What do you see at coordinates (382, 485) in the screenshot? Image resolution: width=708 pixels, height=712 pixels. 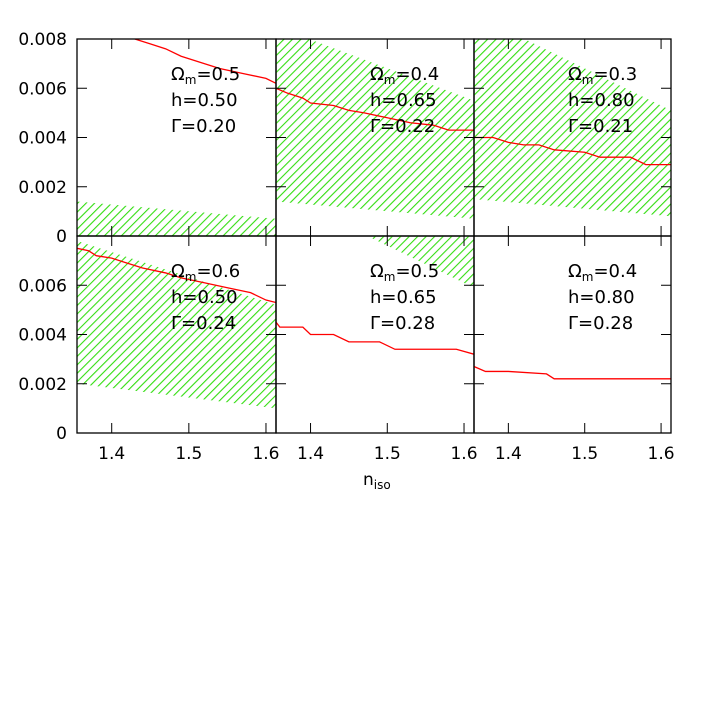 I see `x-axis-label-sub: iso` at bounding box center [382, 485].